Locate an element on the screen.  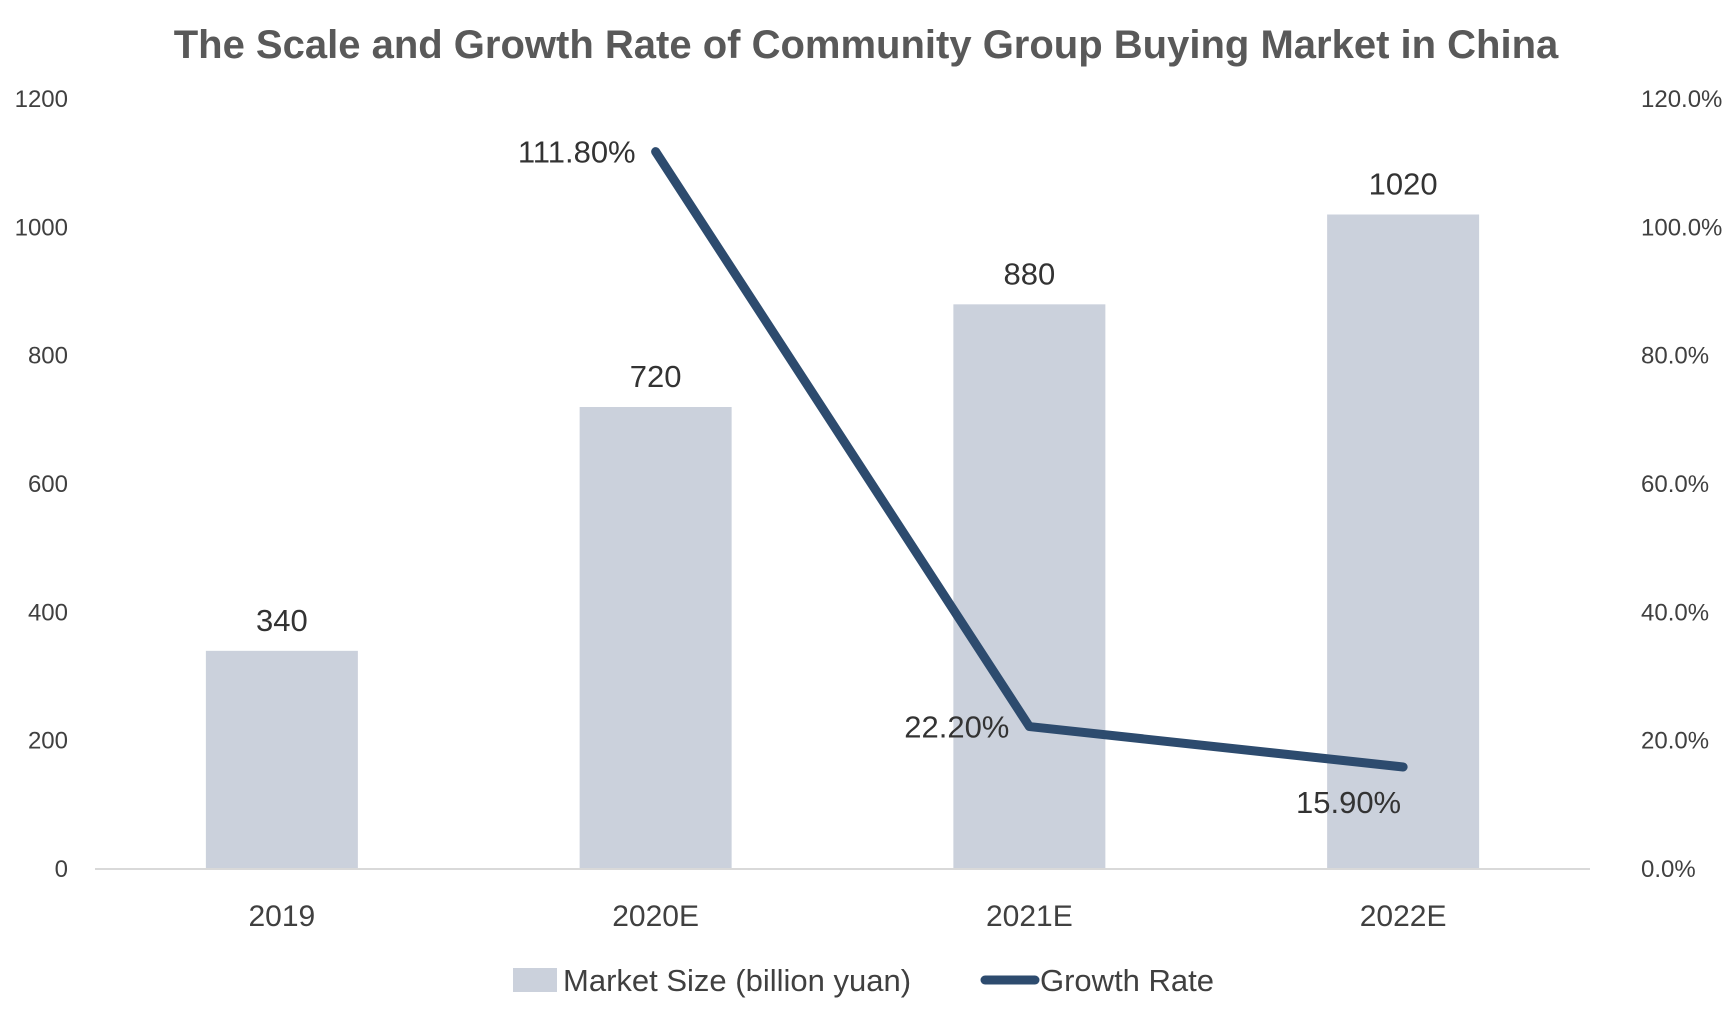
left-tick-label: 1000 is located at coordinates (41, 227).